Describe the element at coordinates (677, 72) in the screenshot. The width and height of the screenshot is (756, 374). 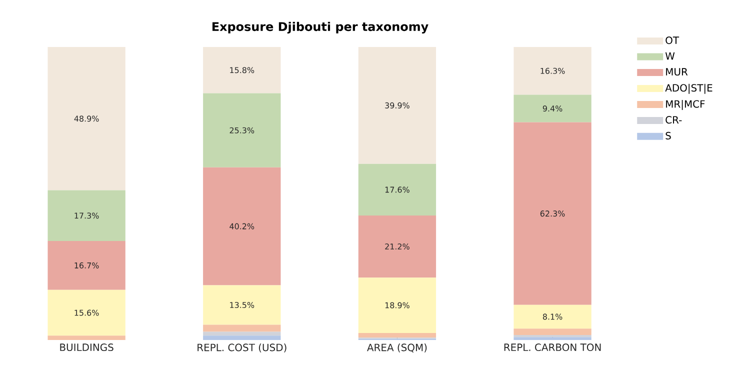
I see `legend-label: MUR` at that location.